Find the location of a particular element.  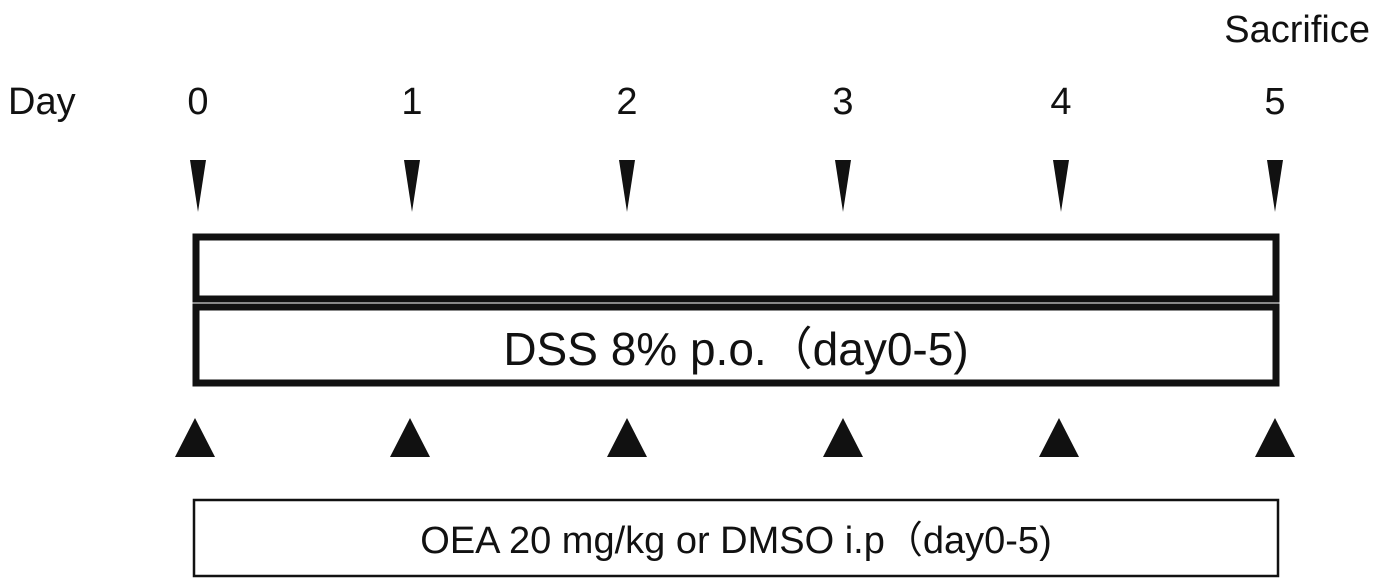

oea-label: OEA 20 mg/kg or DMSO i.p（day0-5) is located at coordinates (735, 541).